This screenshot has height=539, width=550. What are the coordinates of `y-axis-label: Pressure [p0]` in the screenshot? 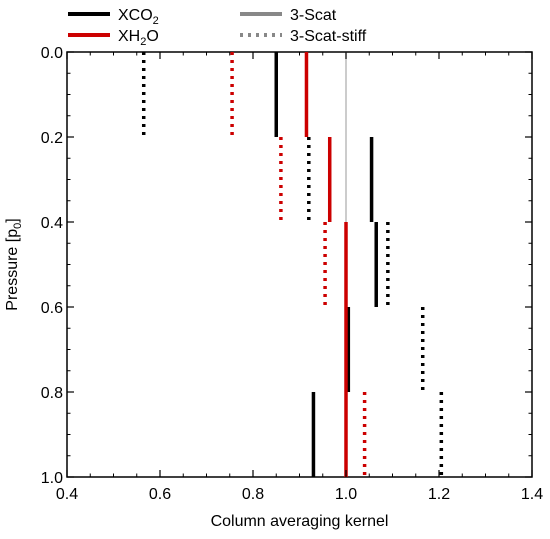 It's located at (14, 264).